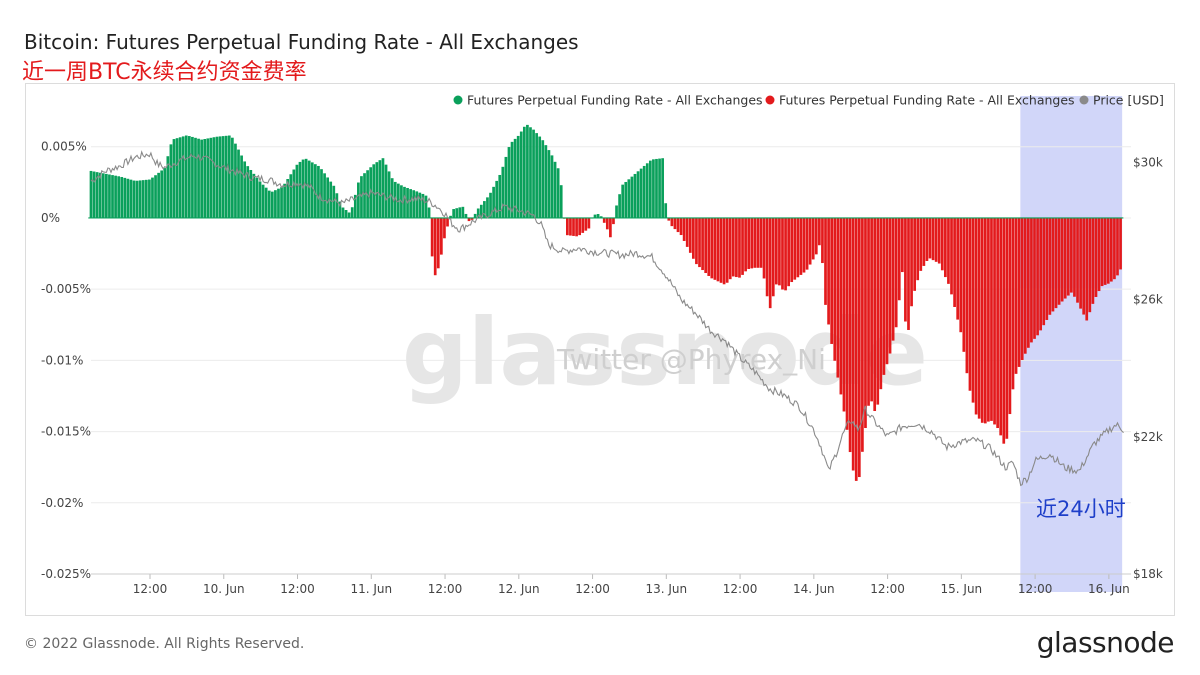 The image size is (1200, 675). Describe the element at coordinates (62, 360) in the screenshot. I see `y-left-tick-label: -0.01%` at that location.